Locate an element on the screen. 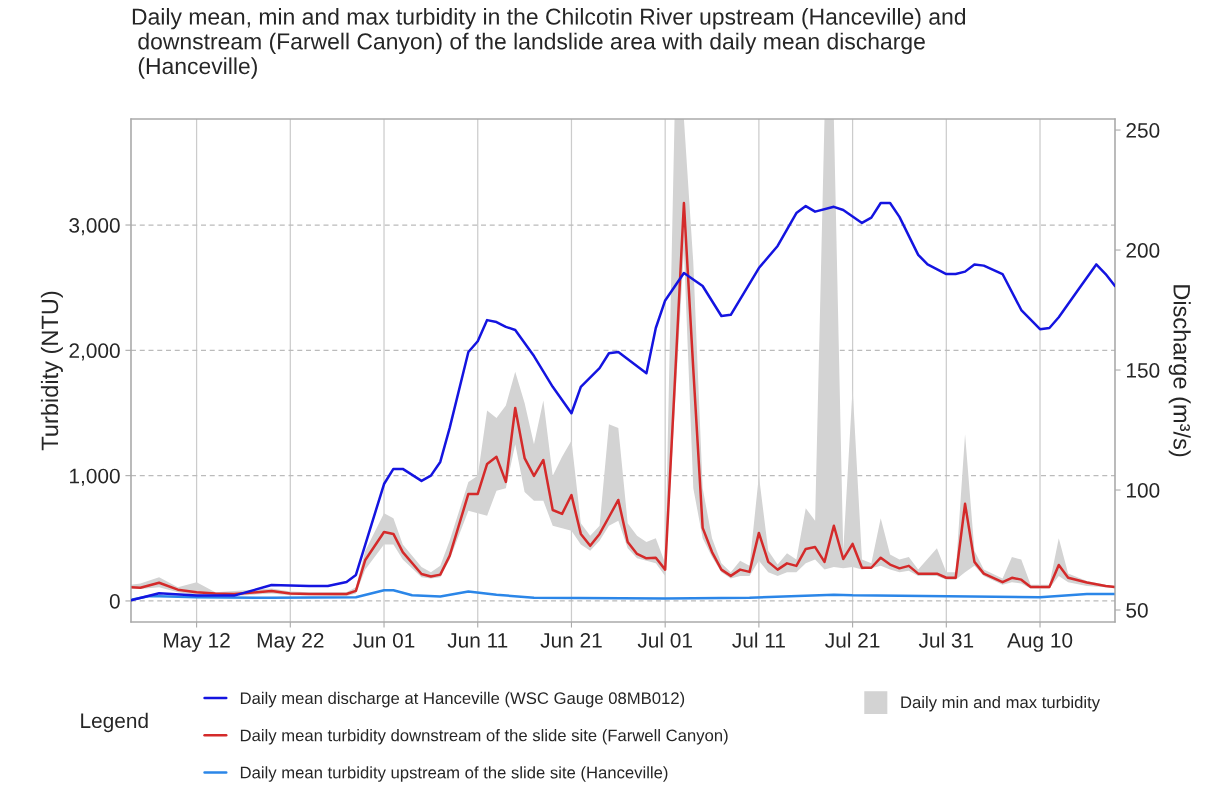 The image size is (1223, 801). y2-tick-label: 250 is located at coordinates (1143, 130).